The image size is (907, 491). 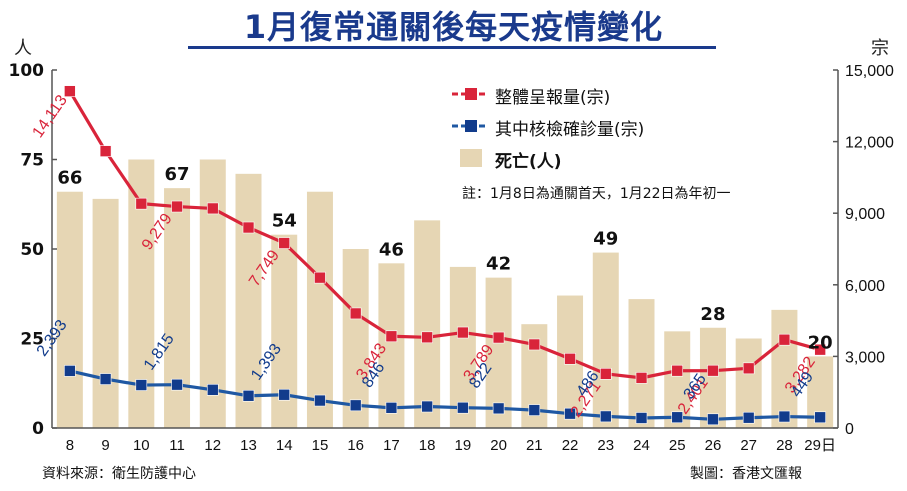 I want to click on x-tick-label: 18, so click(x=427, y=445).